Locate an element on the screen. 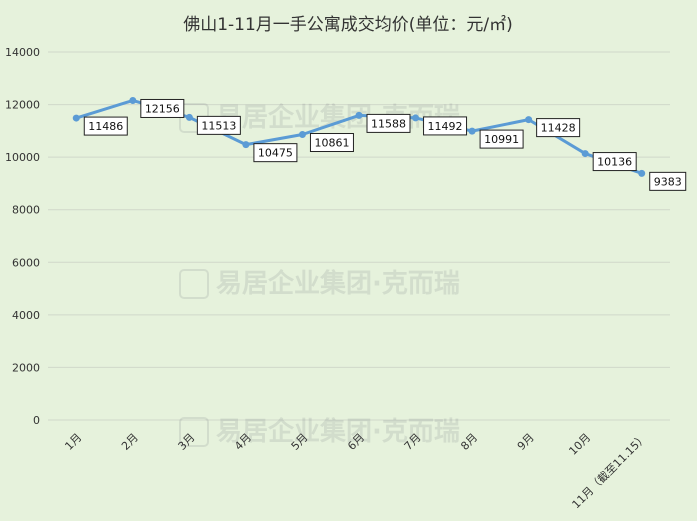  svg-text: 11513 is located at coordinates (218, 125).